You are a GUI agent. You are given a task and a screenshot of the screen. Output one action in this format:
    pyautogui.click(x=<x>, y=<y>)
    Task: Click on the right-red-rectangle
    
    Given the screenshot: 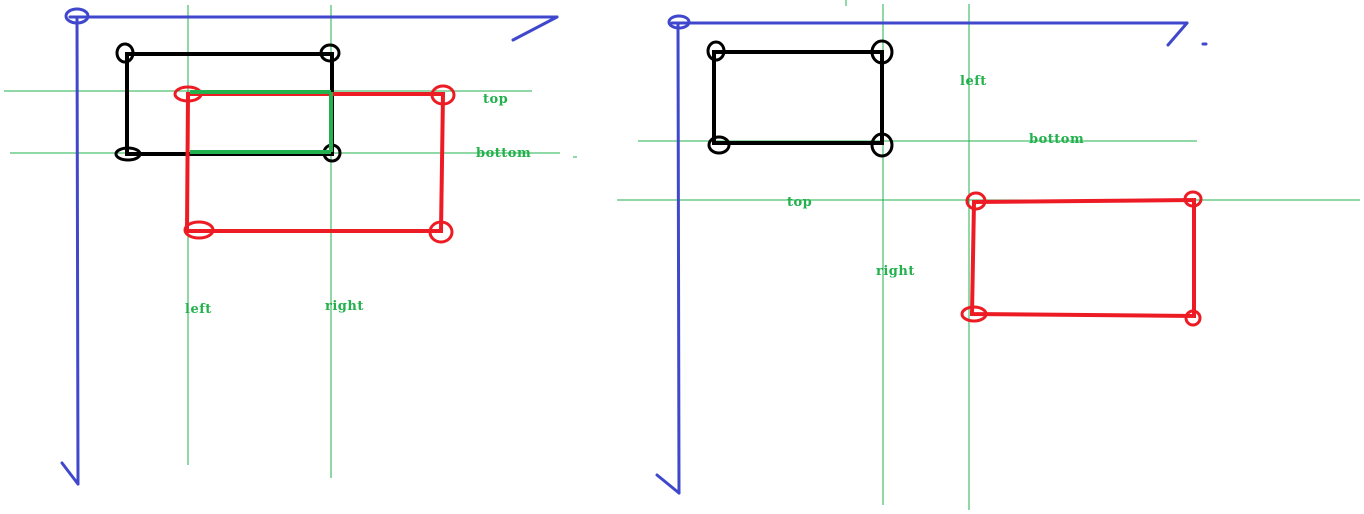 What is the action you would take?
    pyautogui.click(x=1081, y=258)
    